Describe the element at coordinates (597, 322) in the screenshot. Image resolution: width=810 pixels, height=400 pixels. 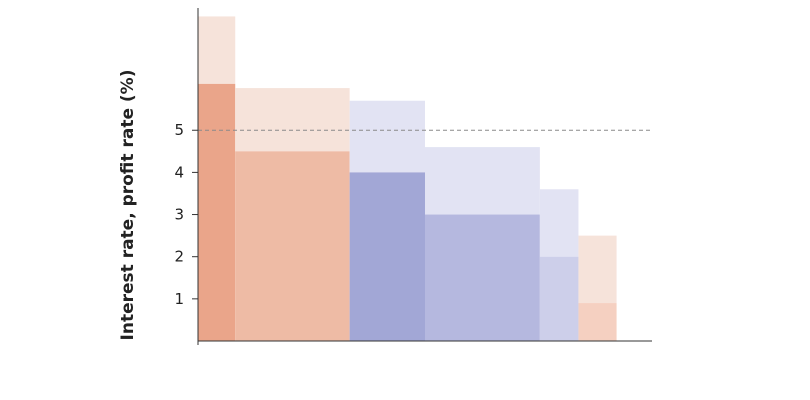
I see `bar-6-lower` at that location.